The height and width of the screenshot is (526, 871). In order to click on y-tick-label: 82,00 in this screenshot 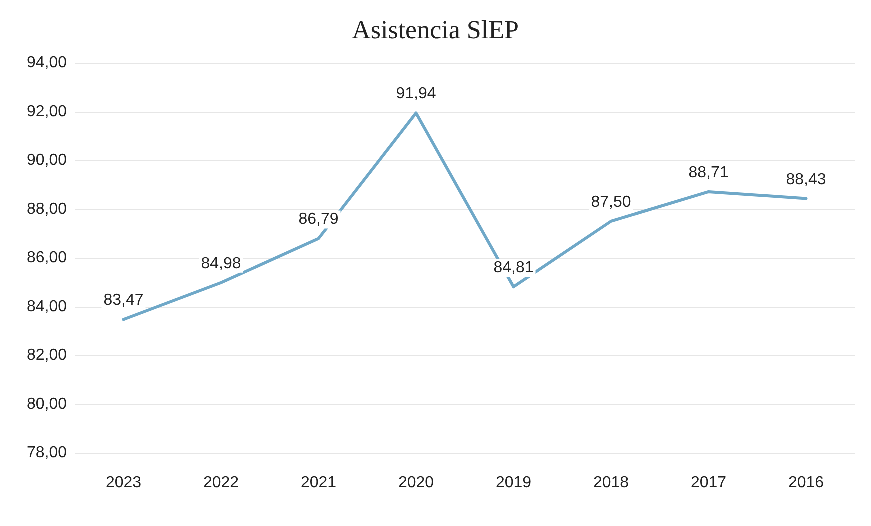, I will do `click(47, 355)`.